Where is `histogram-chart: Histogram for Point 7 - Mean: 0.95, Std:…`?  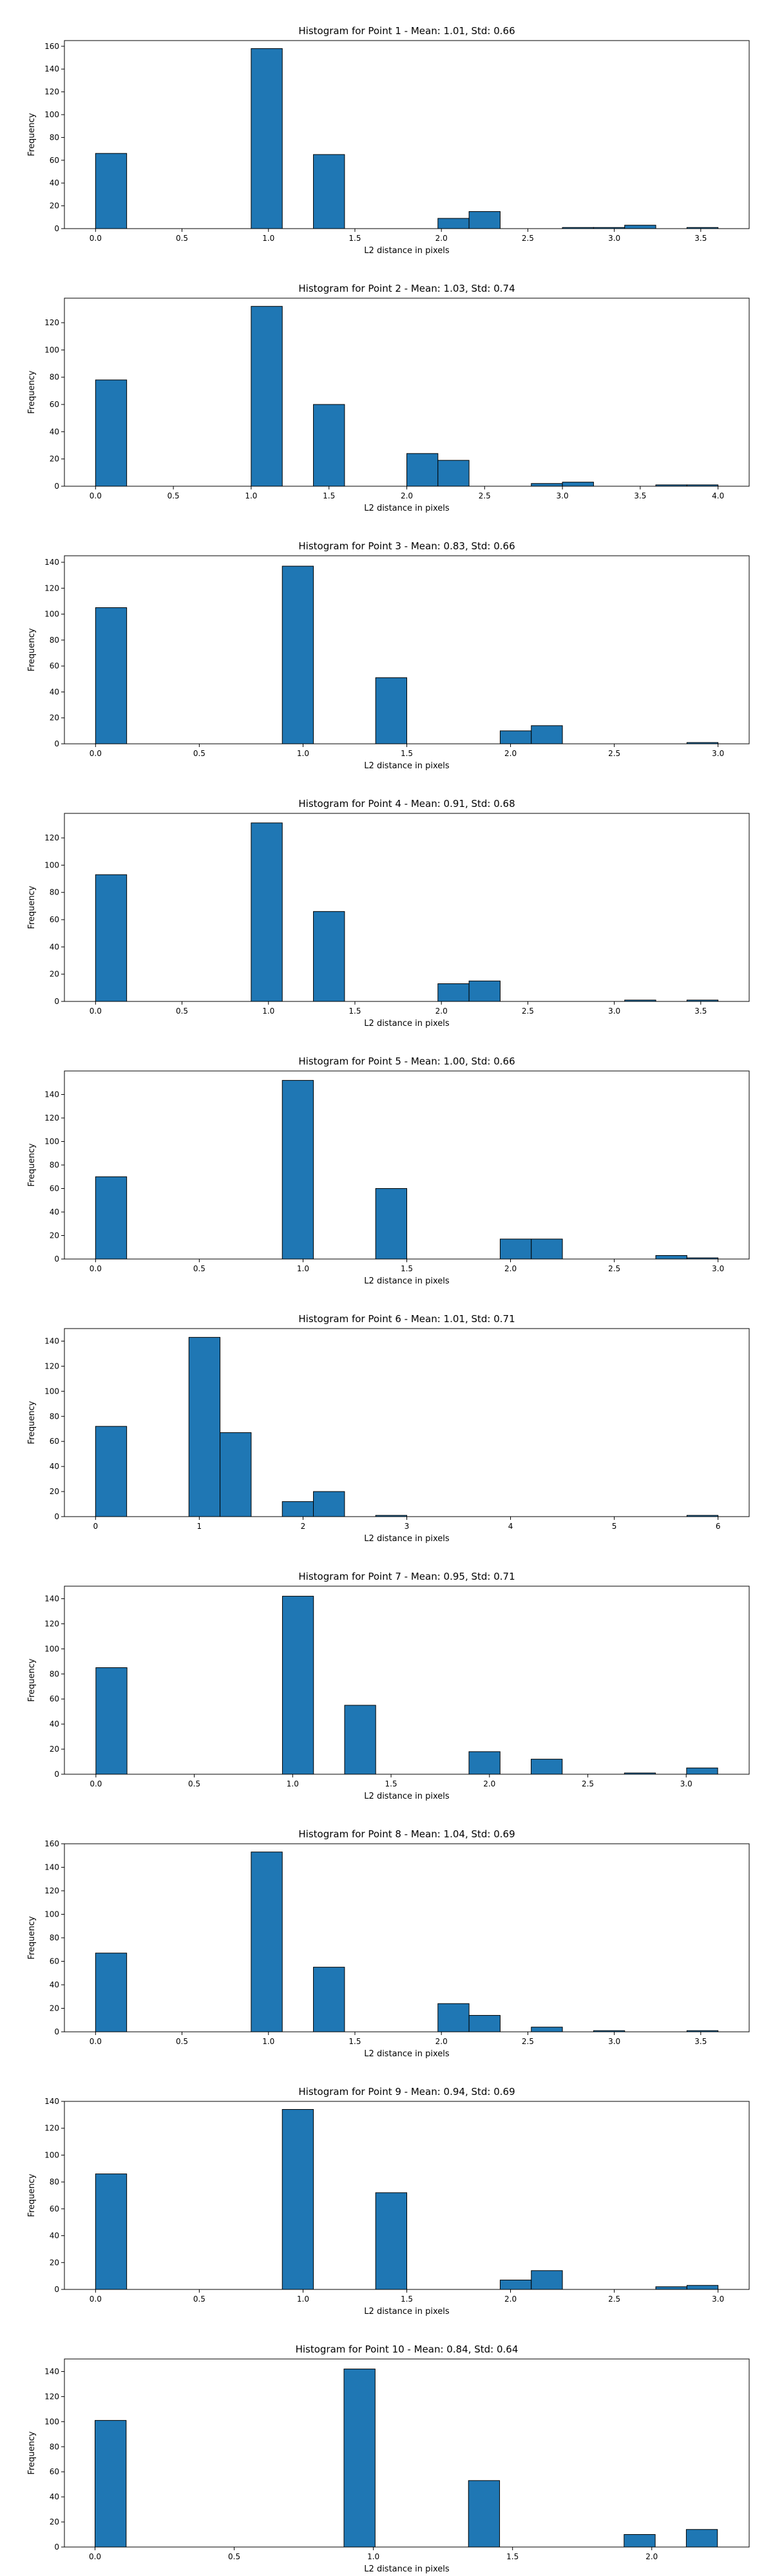 histogram-chart: Histogram for Point 7 - Mean: 0.95, Std:… is located at coordinates (388, 1686).